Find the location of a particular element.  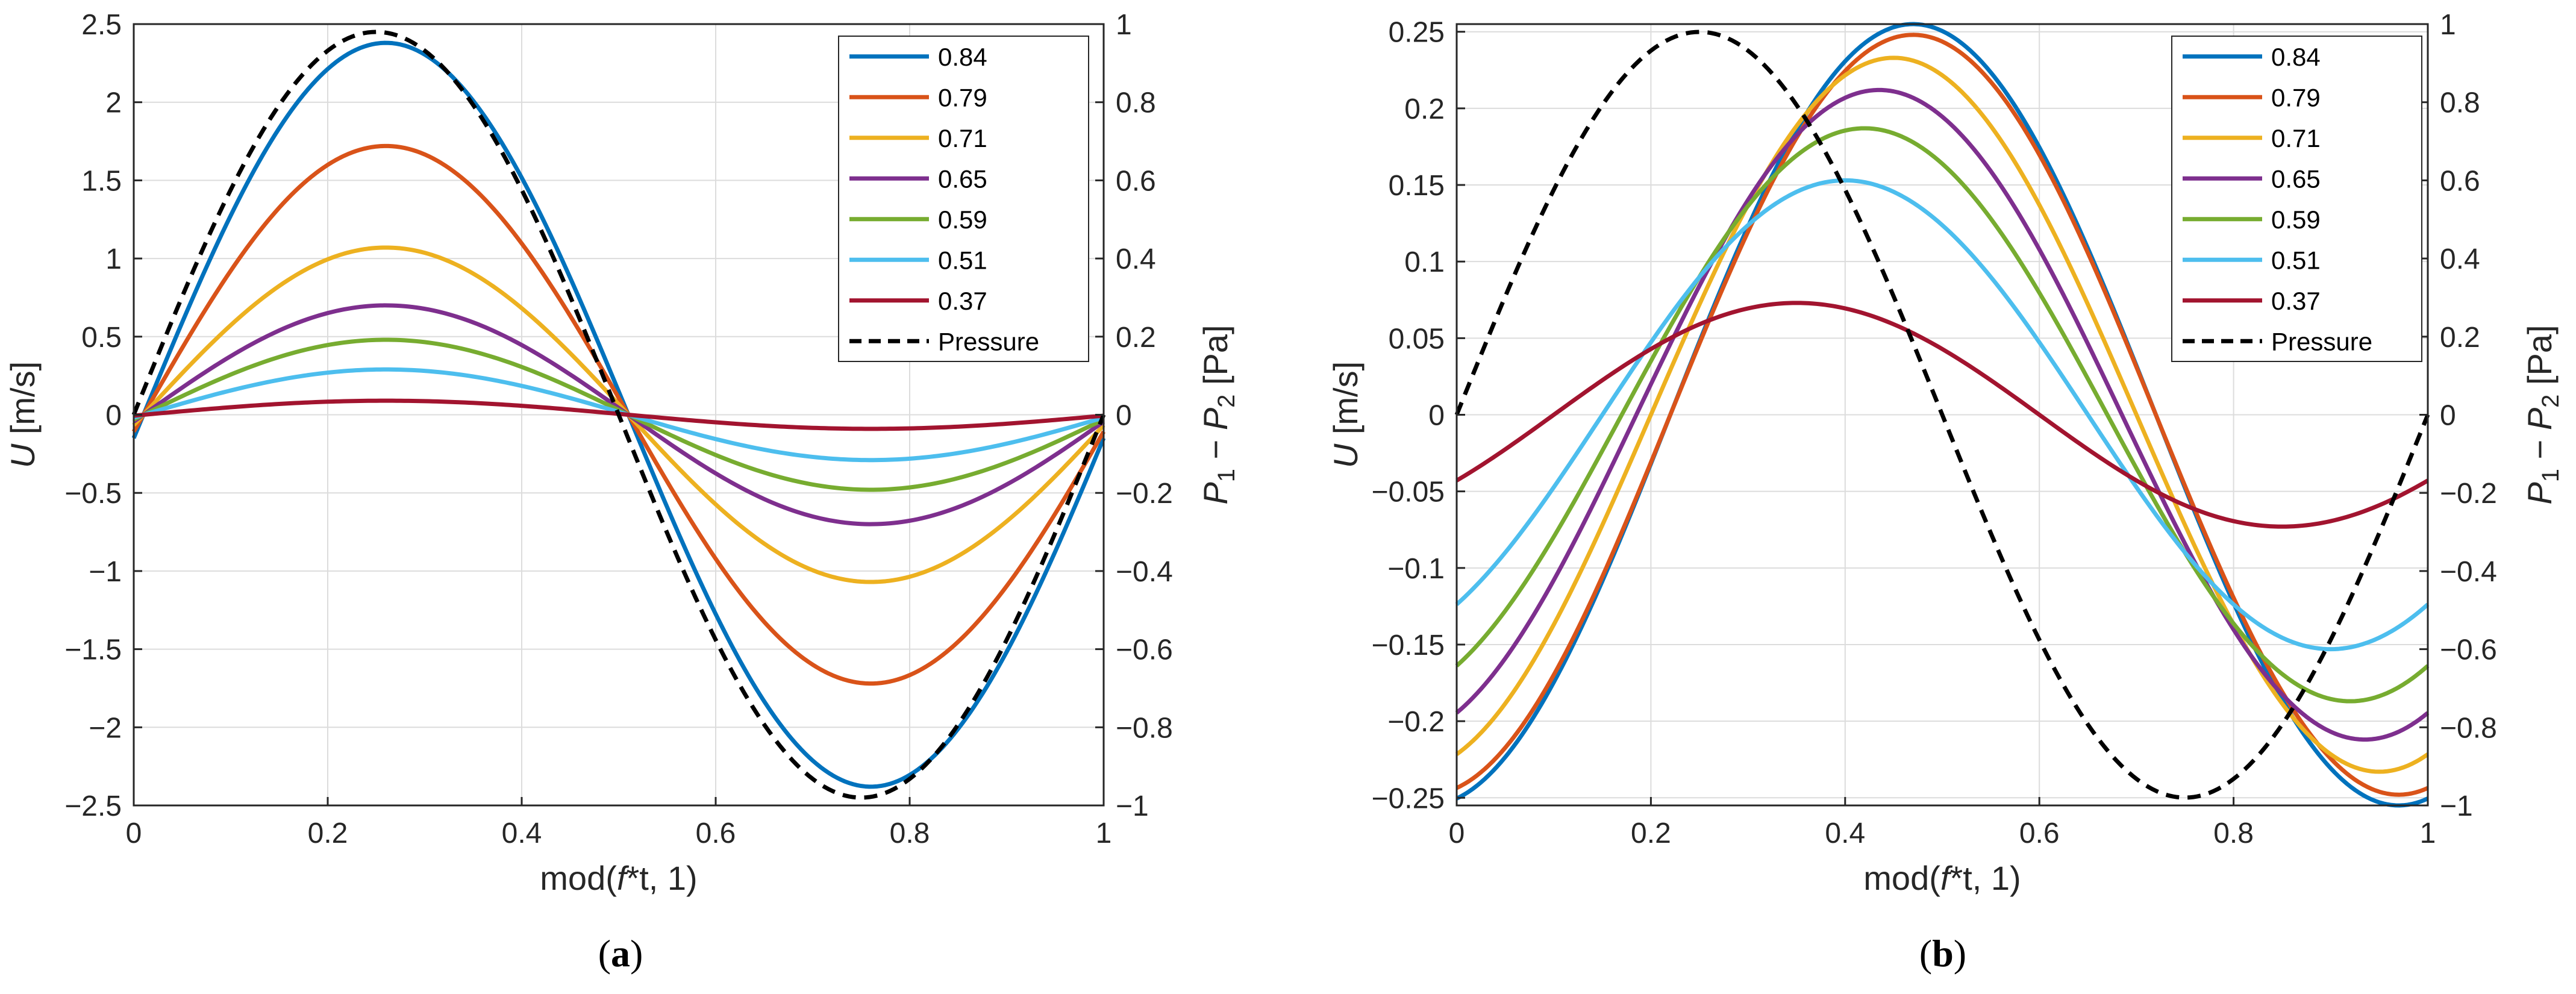

y-tick-label: 0.15 is located at coordinates (1417, 186).